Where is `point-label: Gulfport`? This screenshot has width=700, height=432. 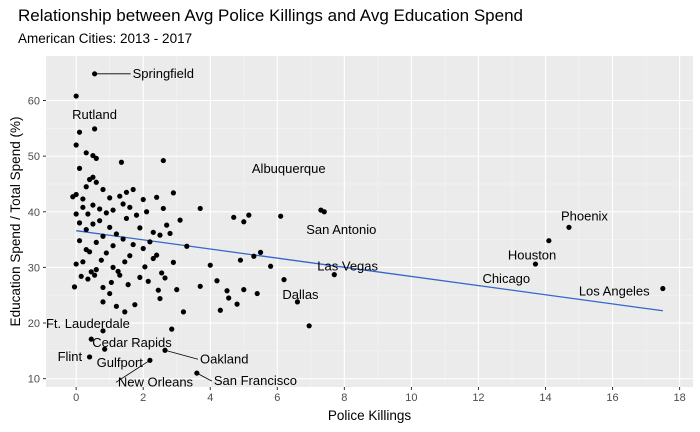
point-label: Gulfport is located at coordinates (120, 362).